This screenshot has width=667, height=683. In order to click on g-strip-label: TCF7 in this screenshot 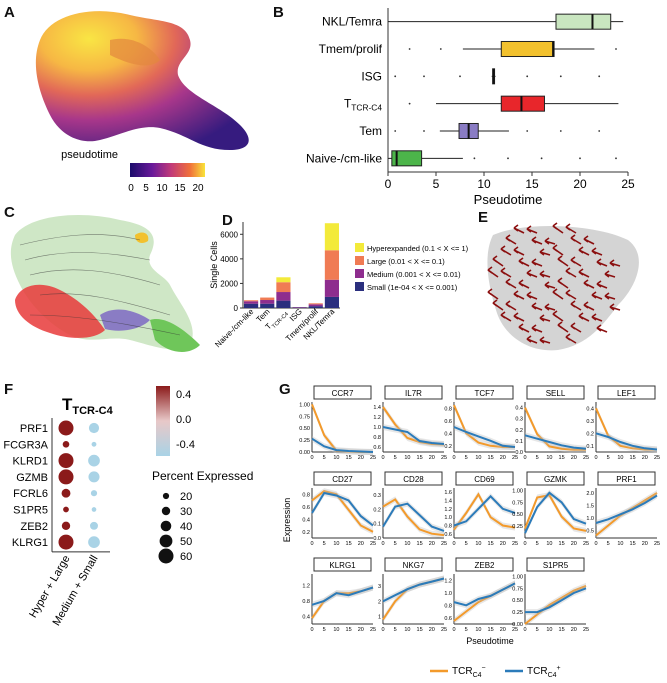, I will do `click(485, 393)`.